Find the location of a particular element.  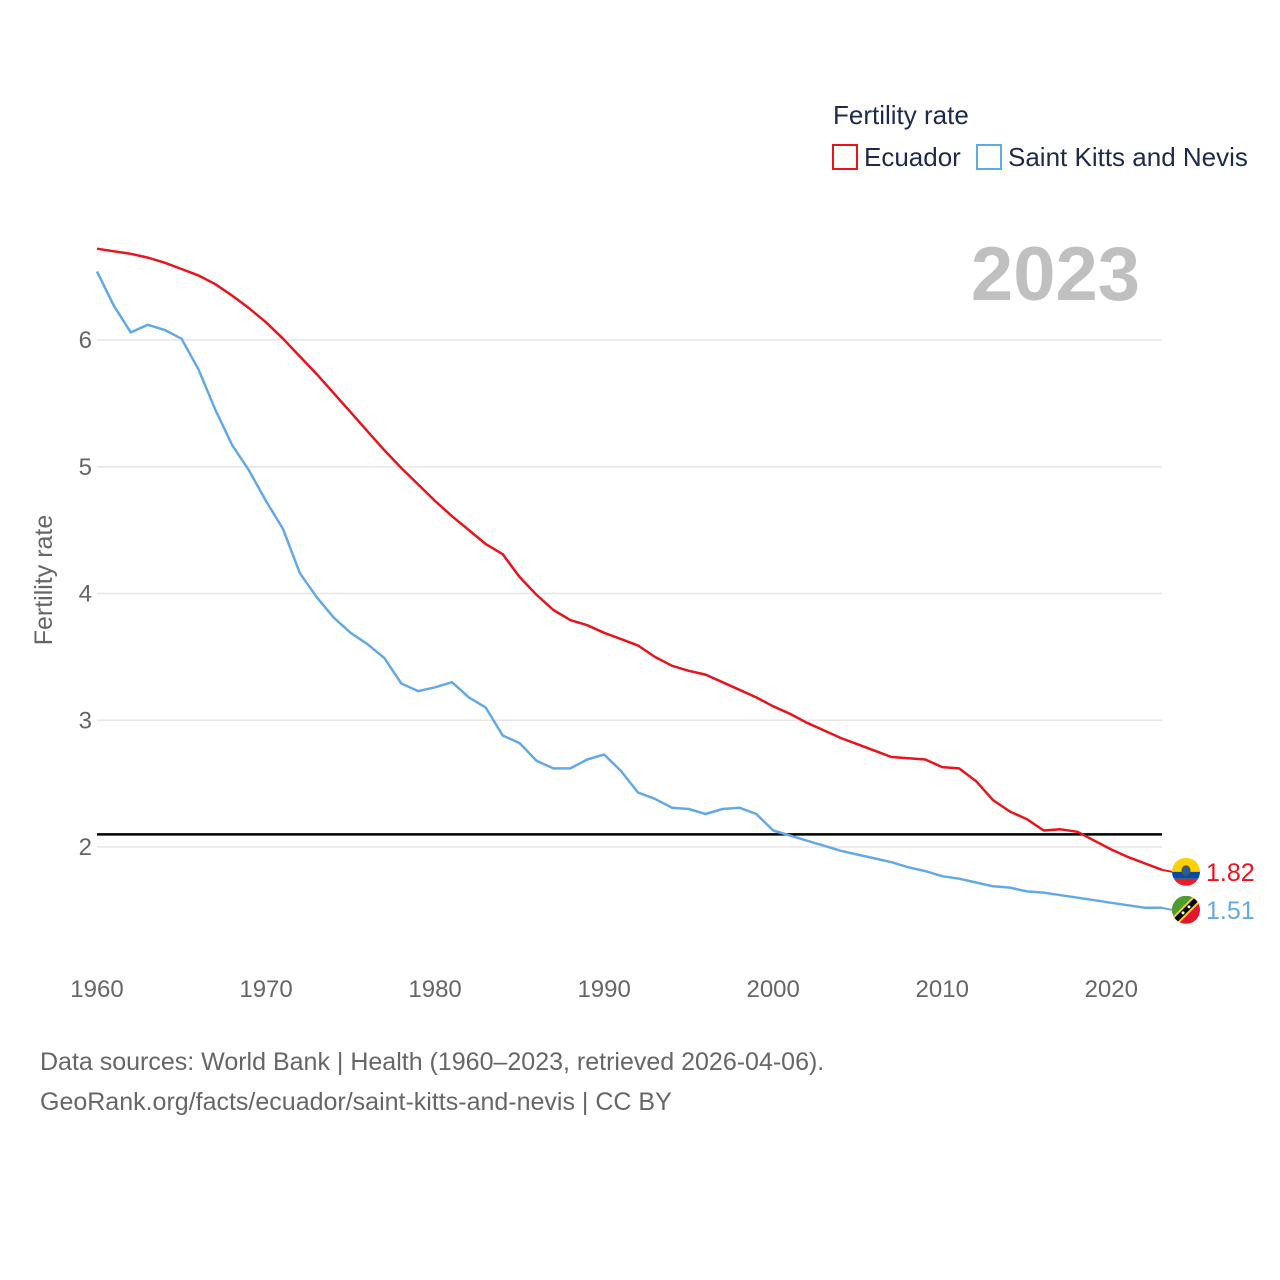

x-tick-label-1990: 1990 is located at coordinates (603, 989).